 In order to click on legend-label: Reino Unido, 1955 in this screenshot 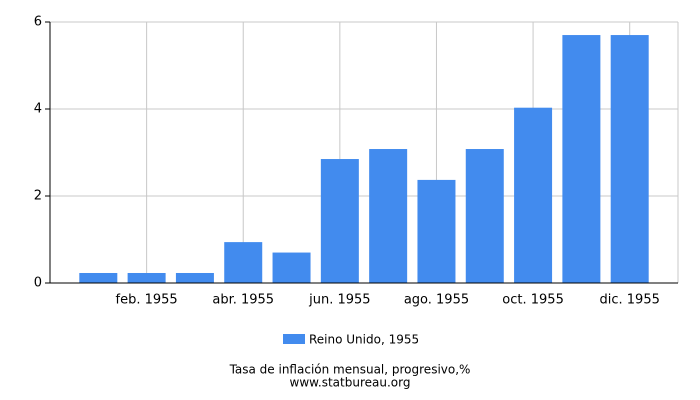, I will do `click(364, 340)`.